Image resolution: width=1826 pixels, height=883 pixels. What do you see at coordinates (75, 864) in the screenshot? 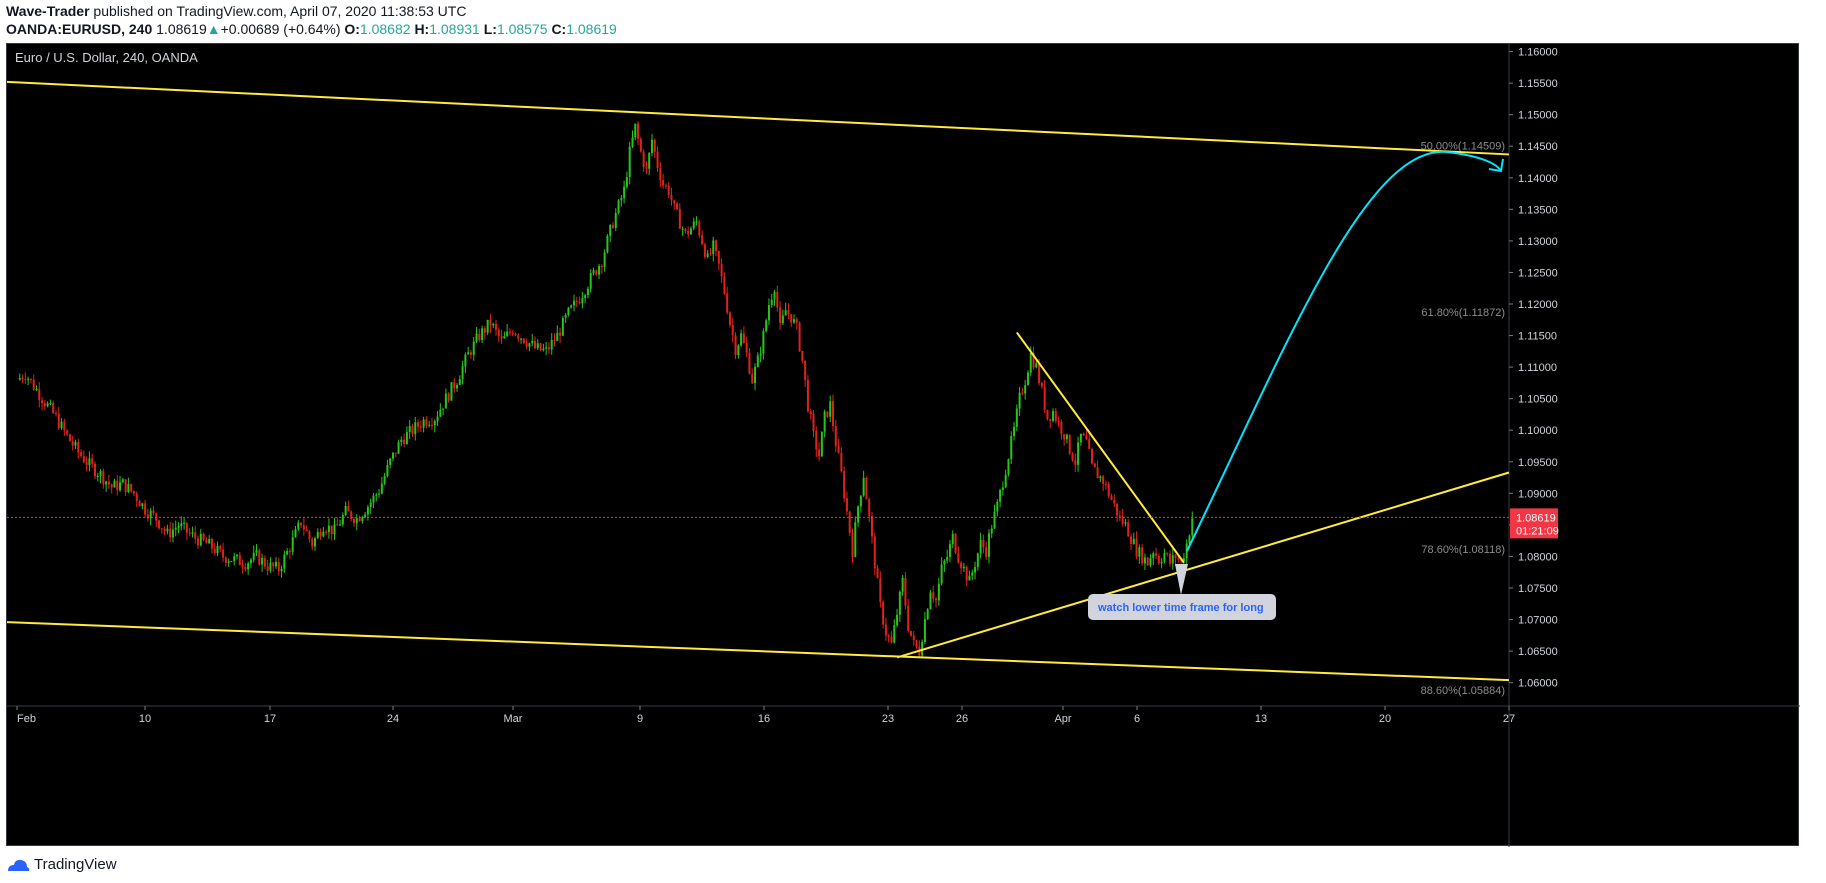
I see `tradingview-brand: TradingView` at bounding box center [75, 864].